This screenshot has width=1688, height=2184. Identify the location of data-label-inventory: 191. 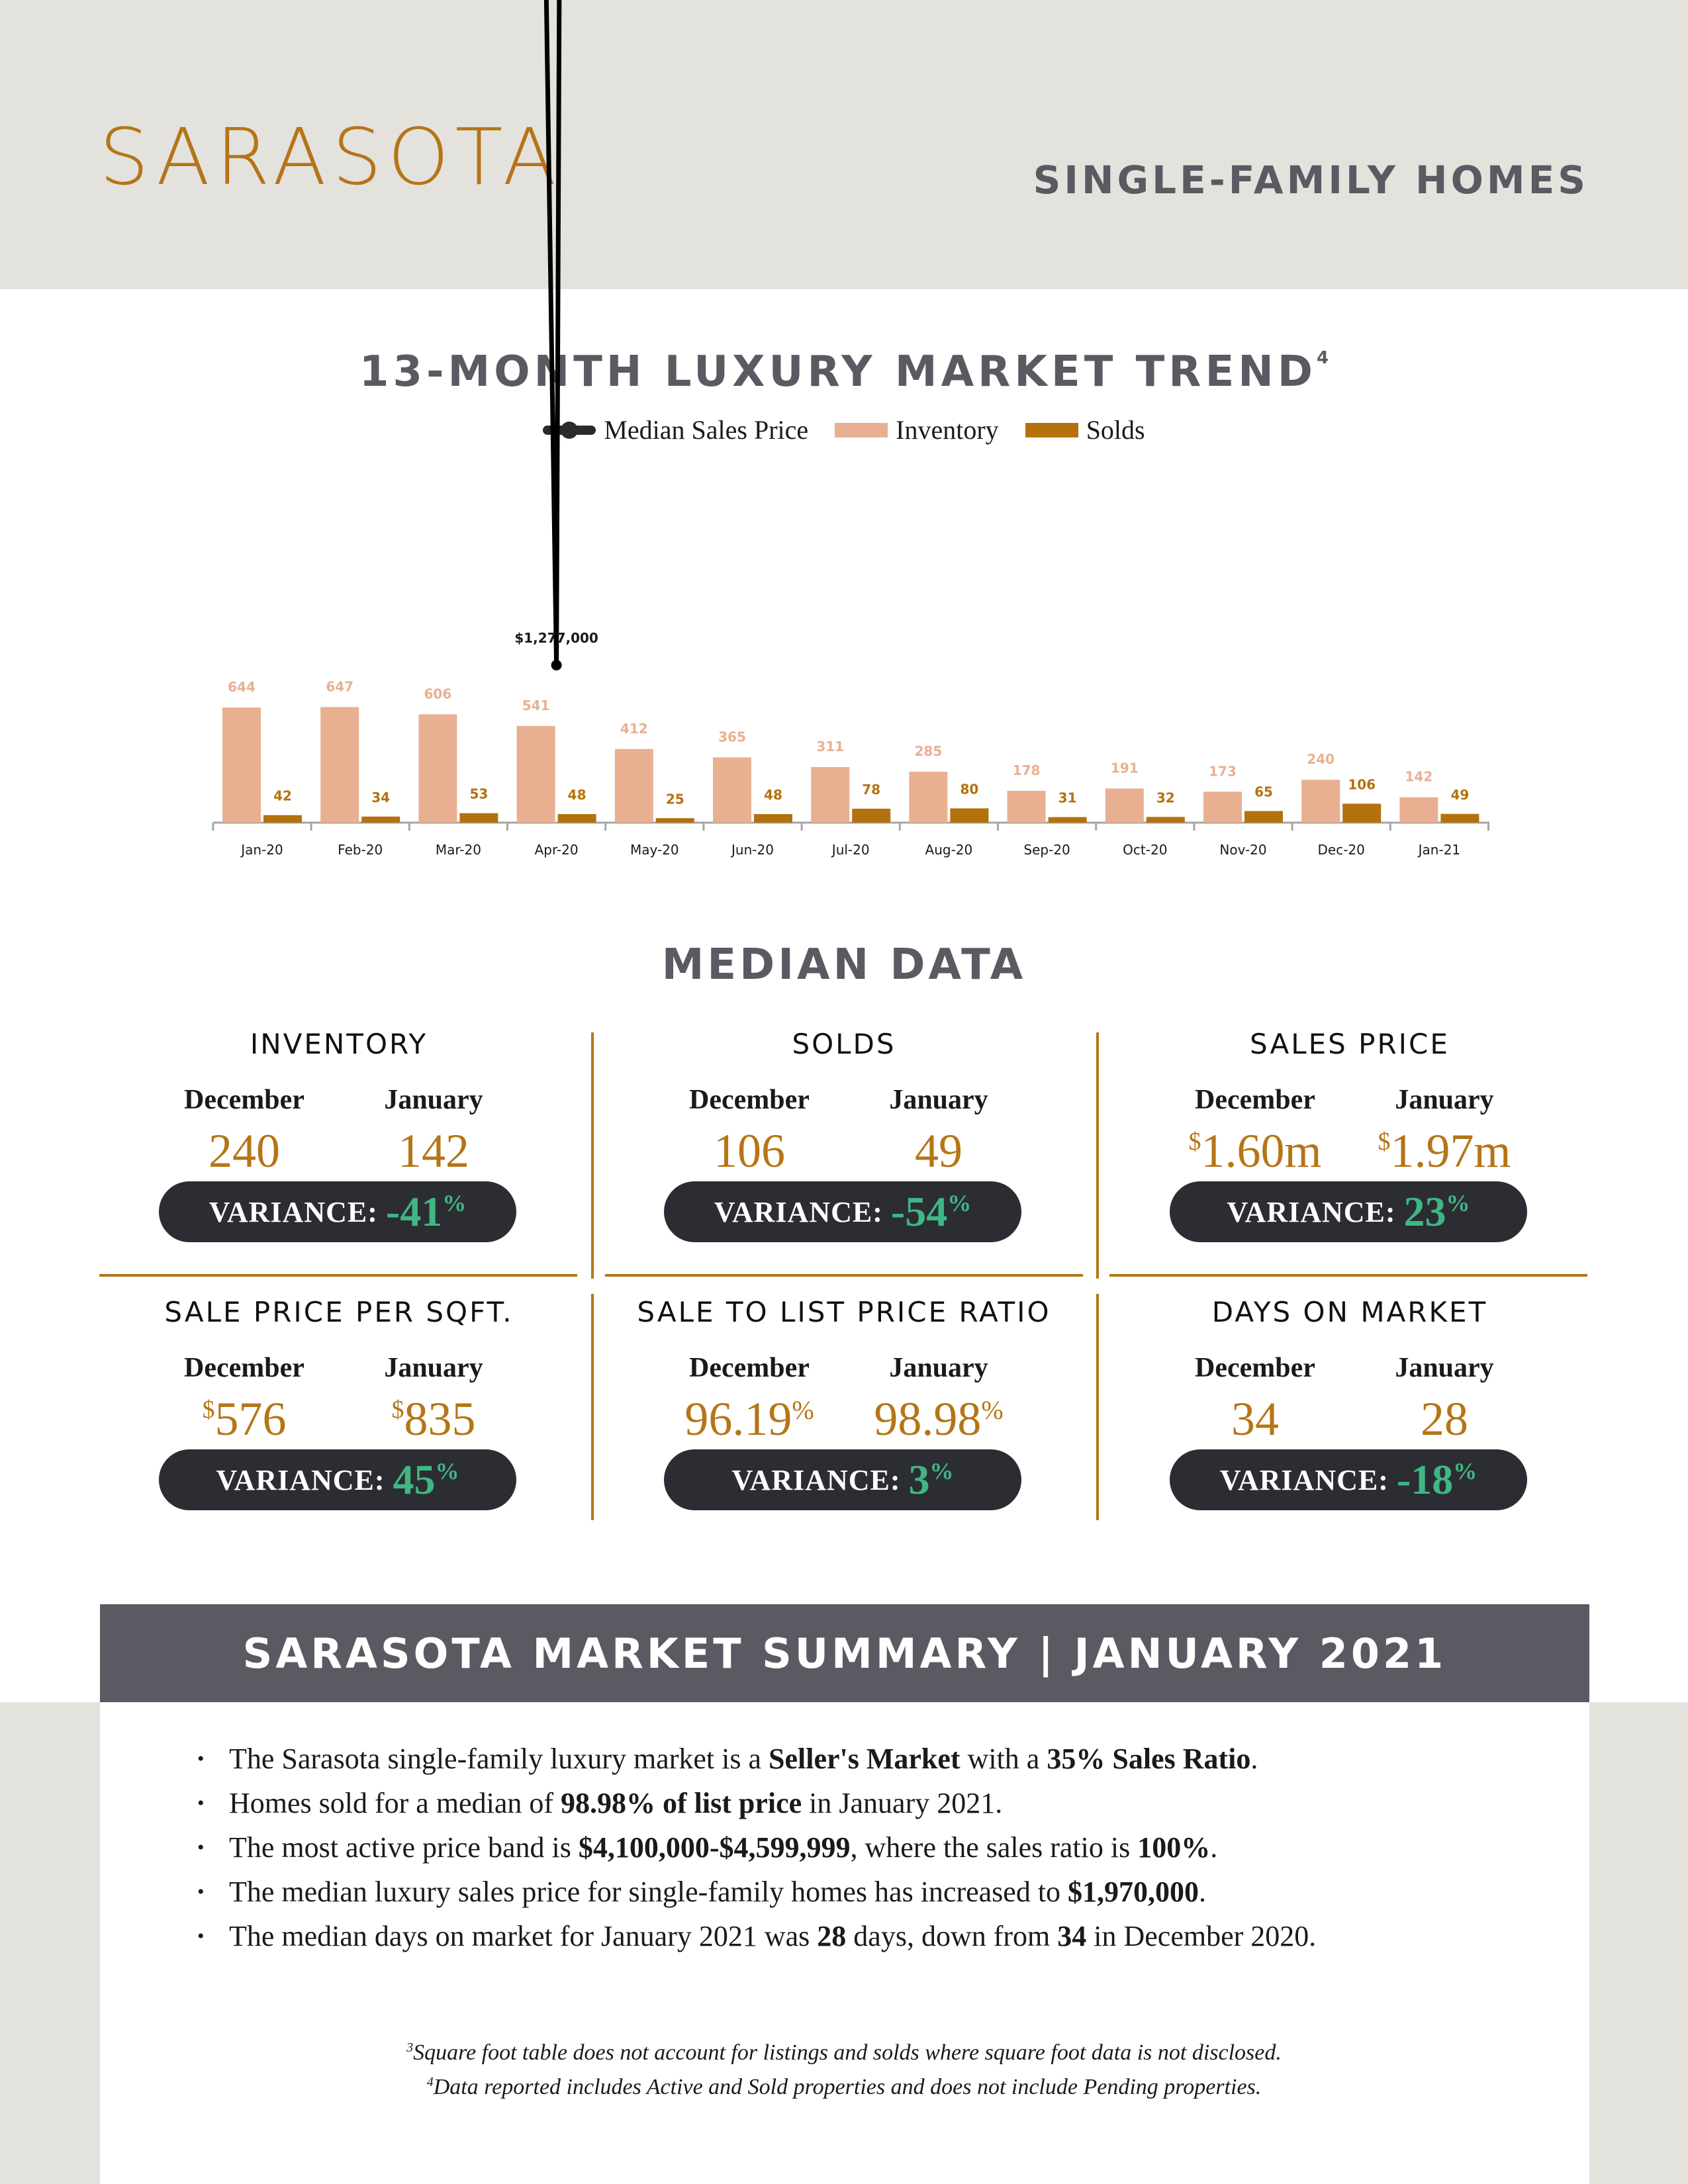
(1125, 768).